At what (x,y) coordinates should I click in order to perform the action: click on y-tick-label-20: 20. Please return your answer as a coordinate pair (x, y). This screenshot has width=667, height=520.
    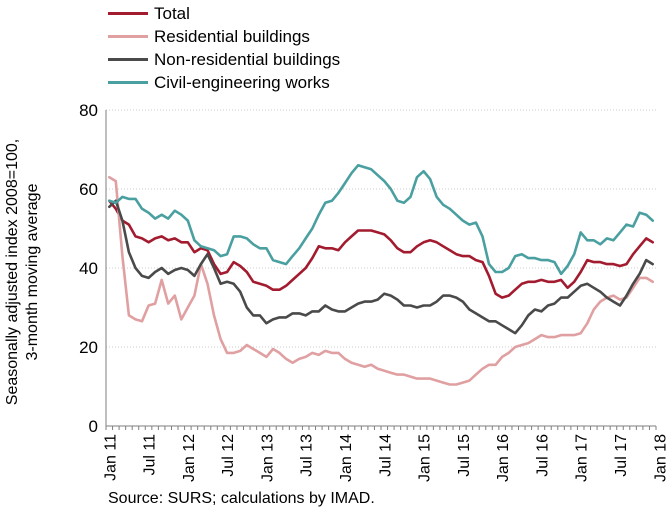
    Looking at the image, I should click on (88, 347).